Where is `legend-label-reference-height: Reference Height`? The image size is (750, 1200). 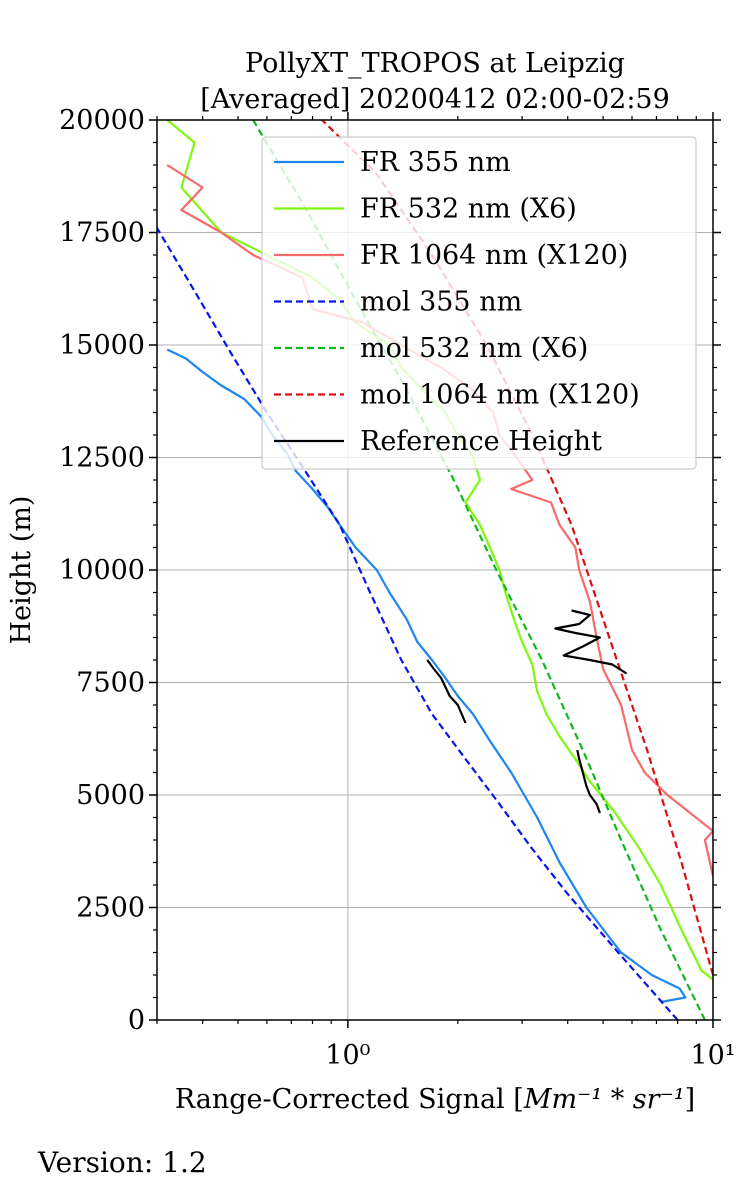
legend-label-reference-height: Reference Height is located at coordinates (481, 441).